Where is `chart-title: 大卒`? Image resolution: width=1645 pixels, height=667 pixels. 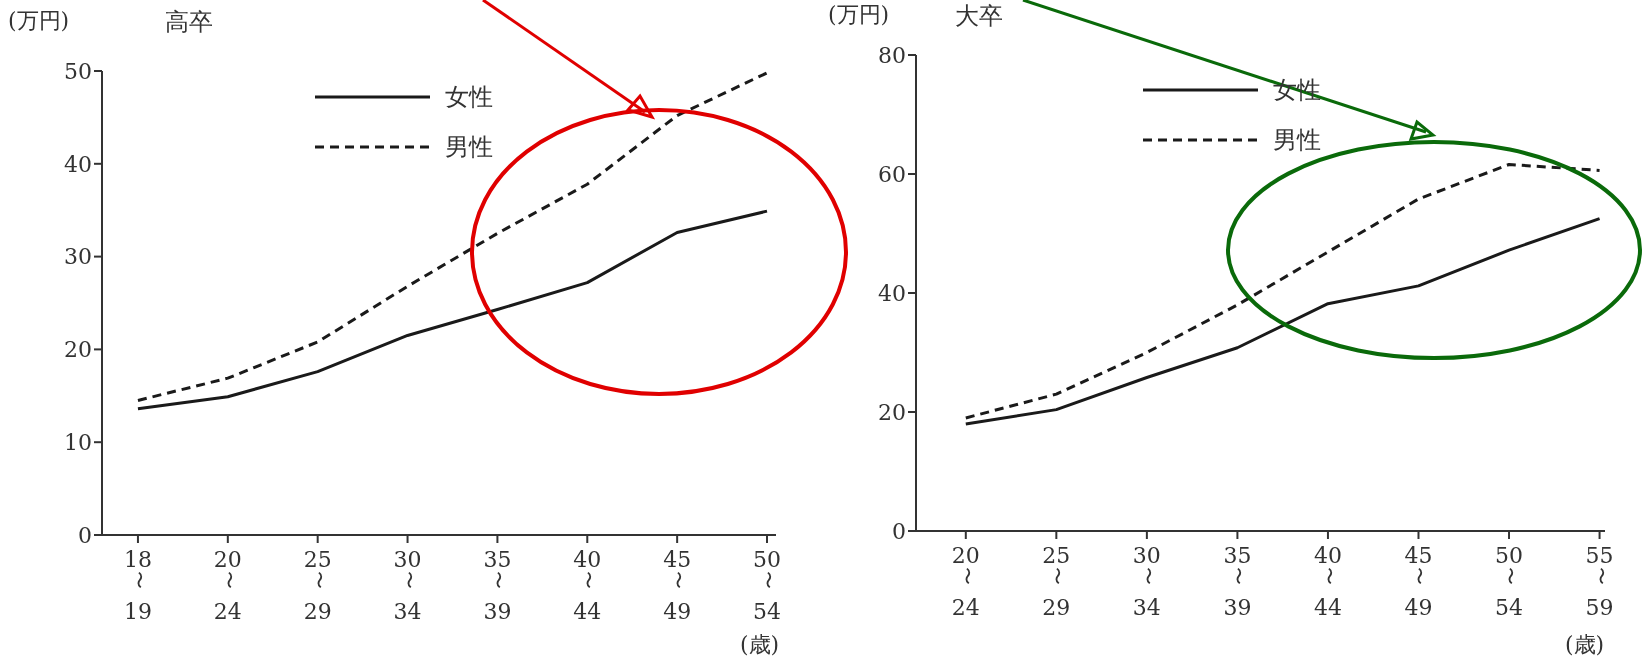 chart-title: 大卒 is located at coordinates (979, 16).